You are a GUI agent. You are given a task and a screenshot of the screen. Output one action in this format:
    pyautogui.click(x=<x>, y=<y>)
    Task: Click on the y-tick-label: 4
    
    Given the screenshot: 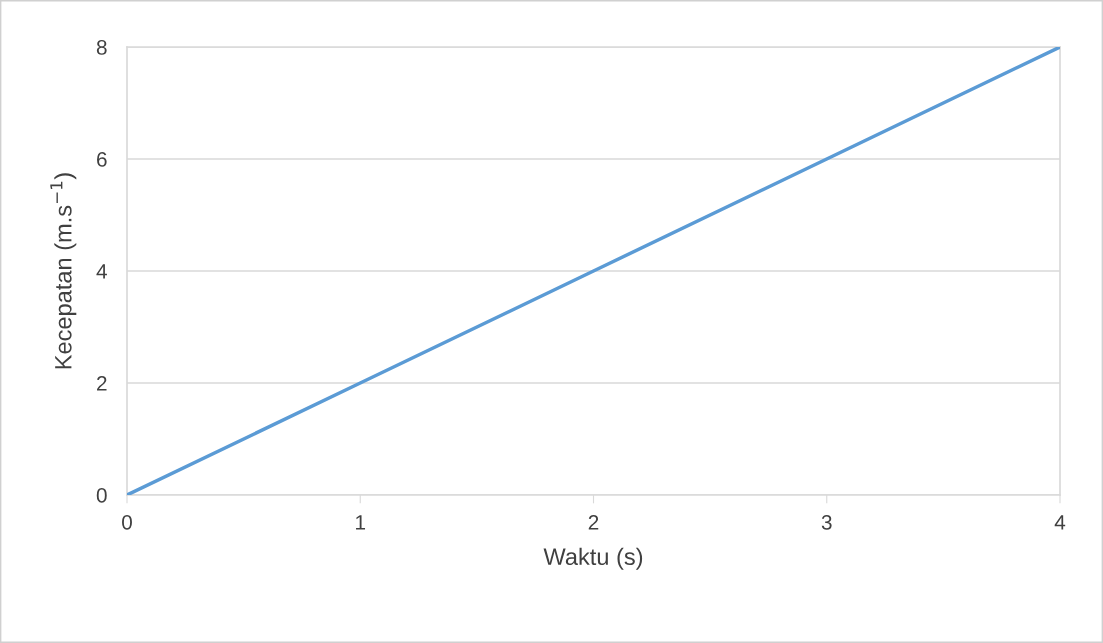 What is the action you would take?
    pyautogui.click(x=101, y=271)
    